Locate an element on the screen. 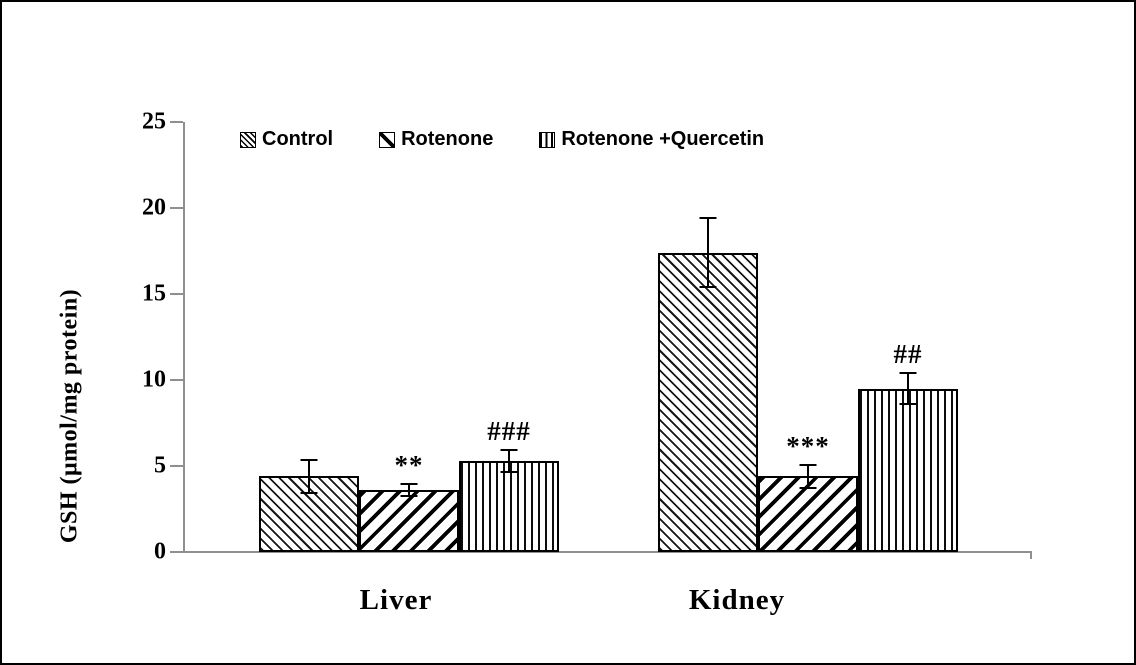 Image resolution: width=1136 pixels, height=665 pixels. legend-label-rotenone-quercetin: Rotenone +Quercetin is located at coordinates (663, 139).